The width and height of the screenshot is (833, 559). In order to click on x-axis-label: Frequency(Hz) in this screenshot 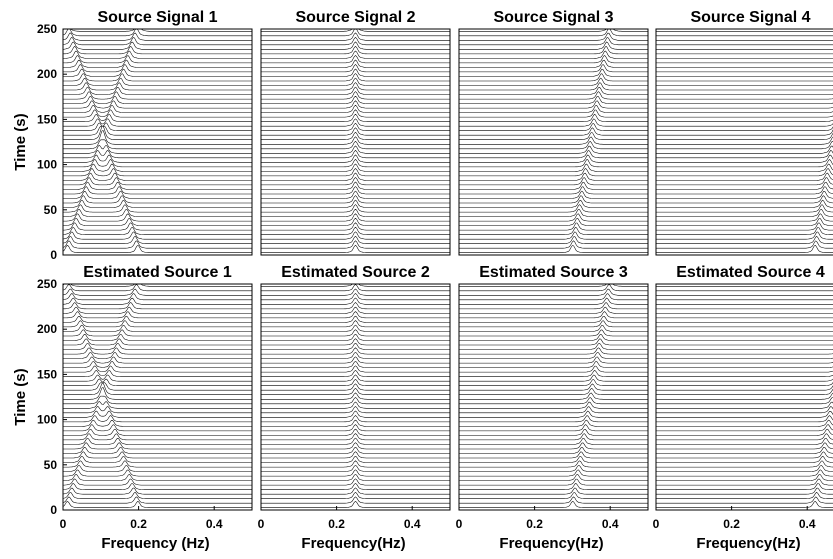, I will do `click(551, 543)`.